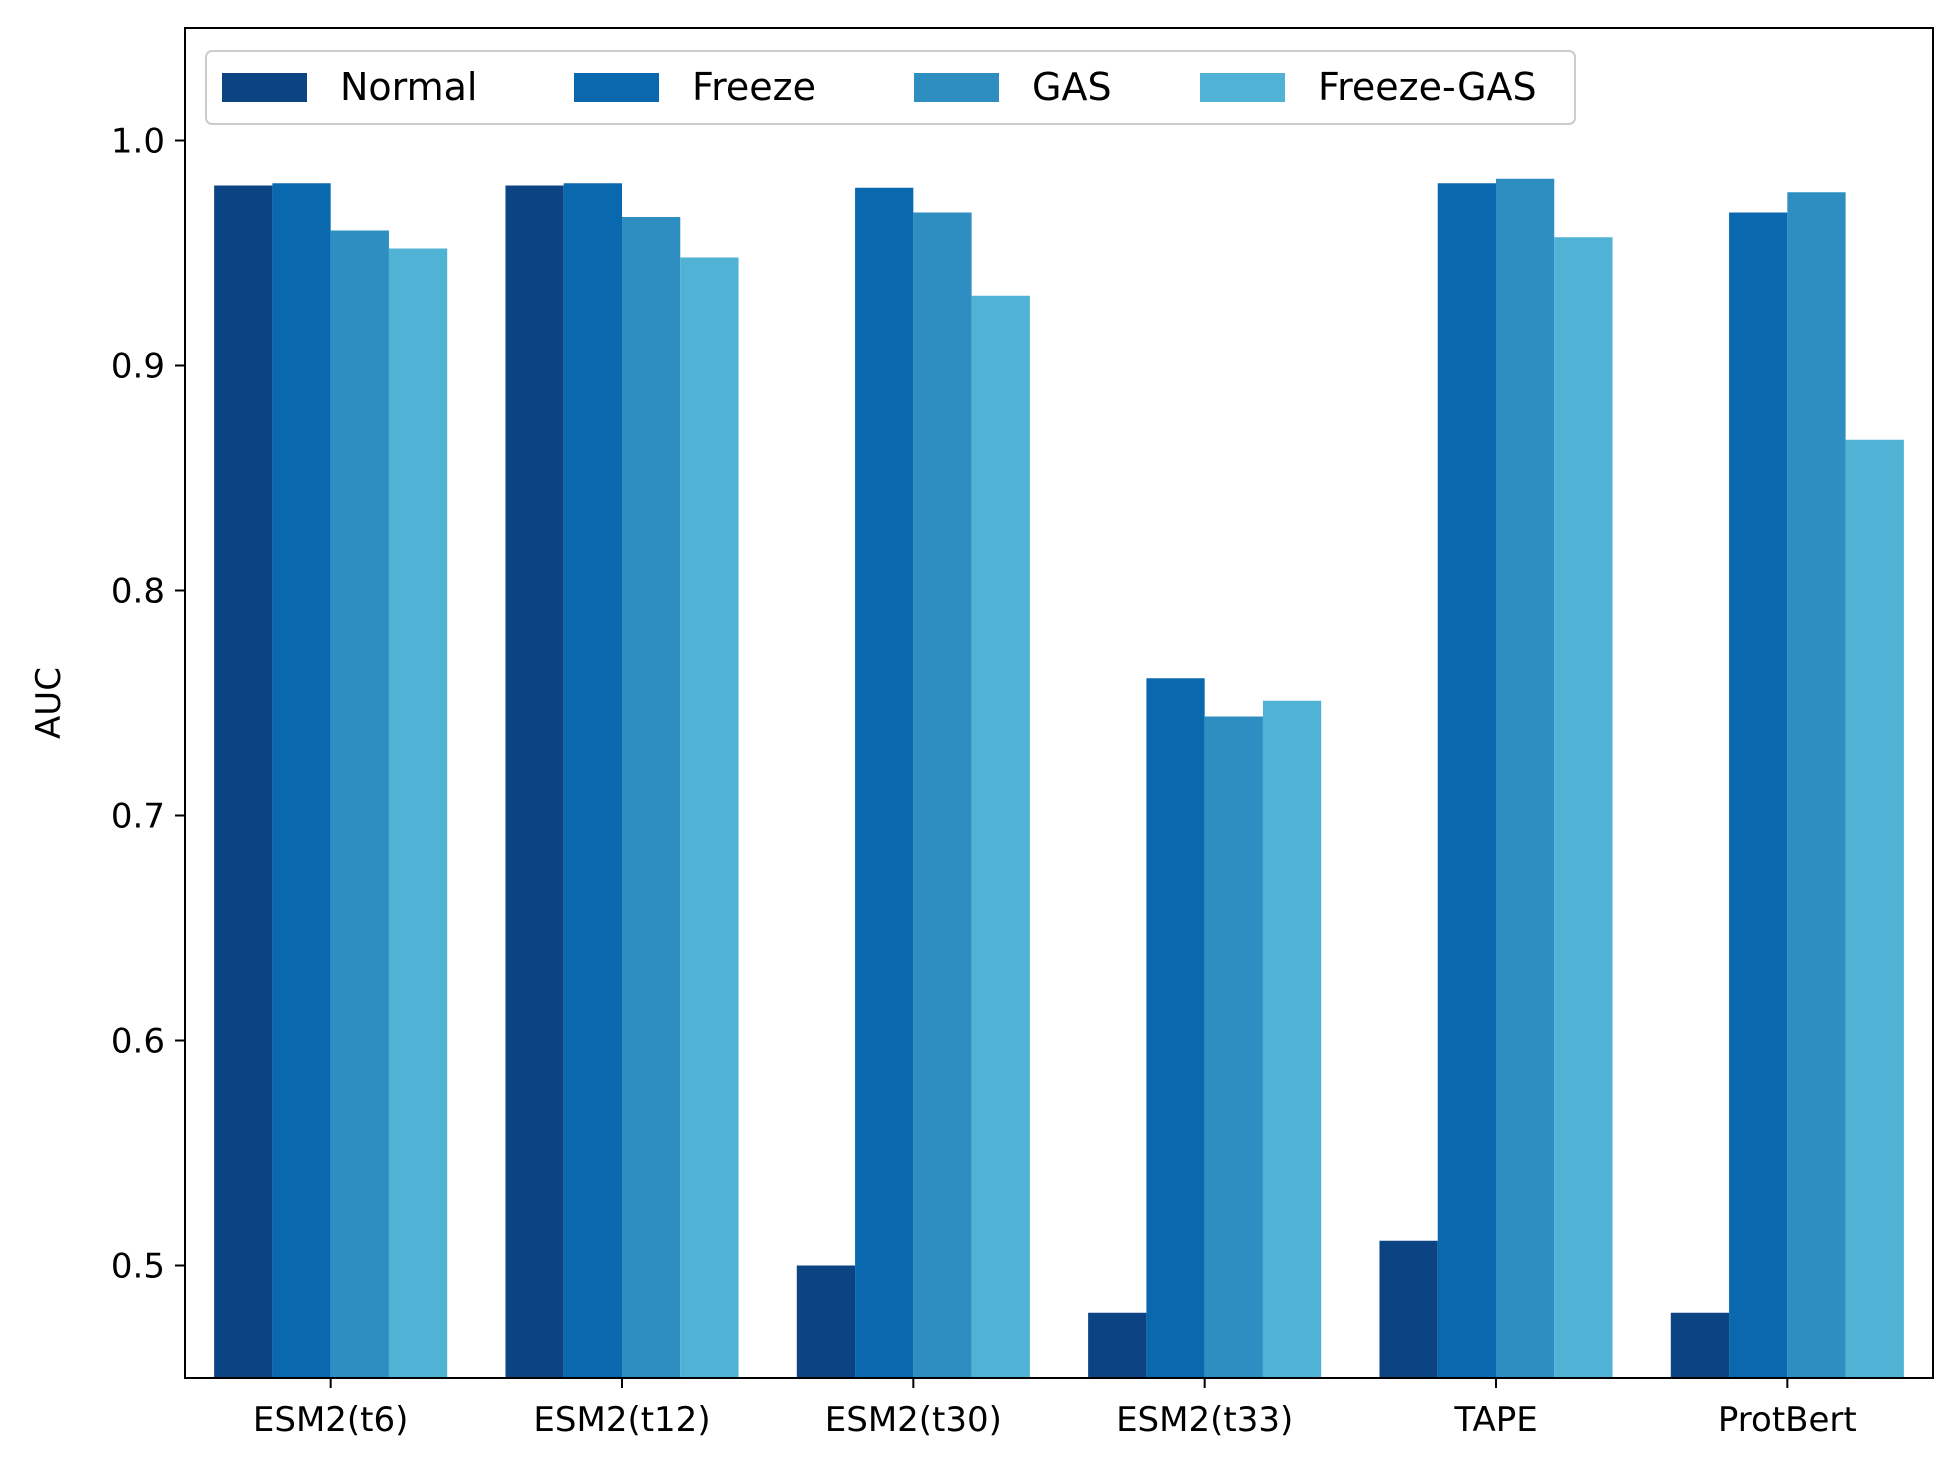 Image resolution: width=1954 pixels, height=1479 pixels. I want to click on legend-swatch-normal, so click(264, 87).